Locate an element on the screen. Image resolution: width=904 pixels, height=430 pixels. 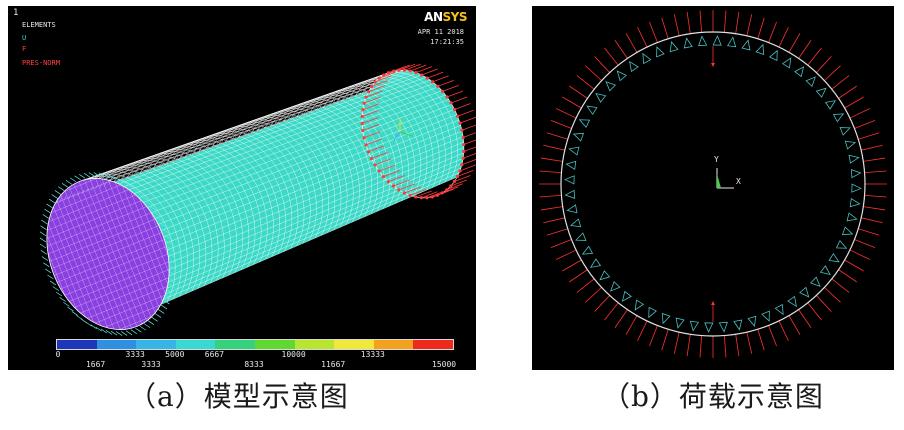
legend-tick-bottom-2: 8333 is located at coordinates (254, 364).